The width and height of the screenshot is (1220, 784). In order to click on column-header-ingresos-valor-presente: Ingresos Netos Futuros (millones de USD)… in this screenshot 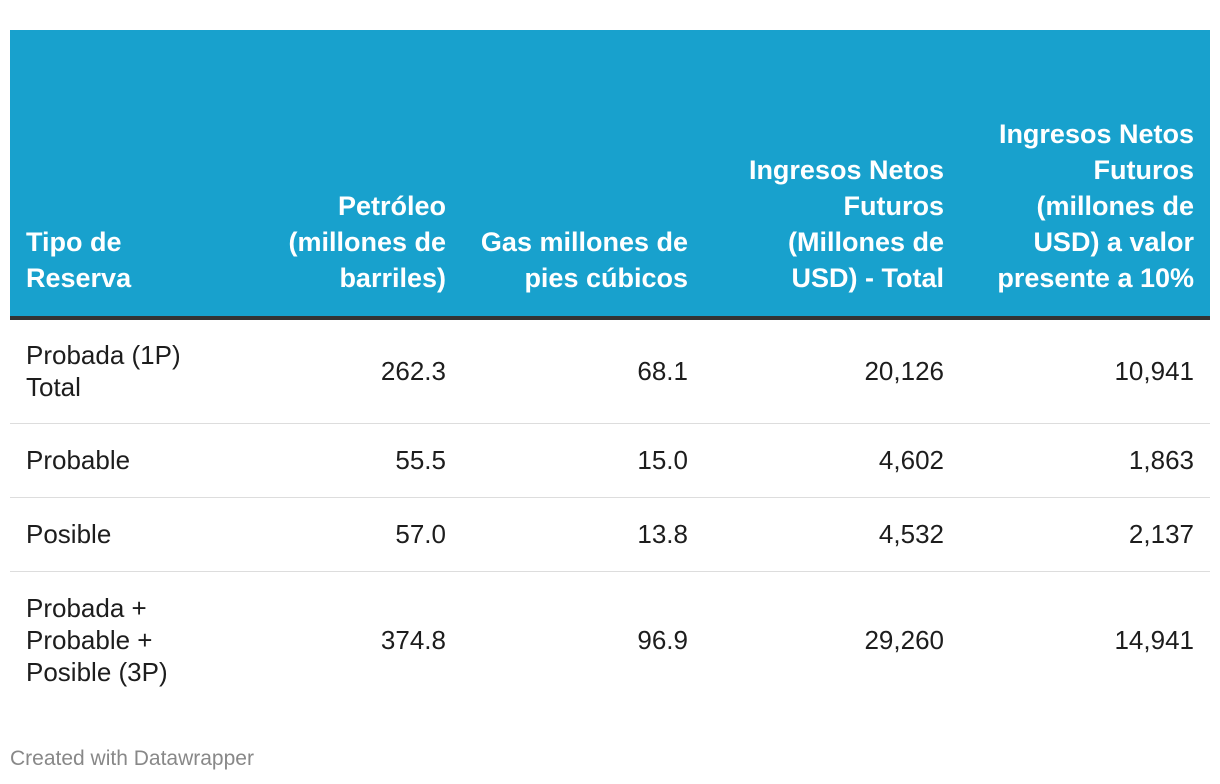, I will do `click(1085, 175)`.